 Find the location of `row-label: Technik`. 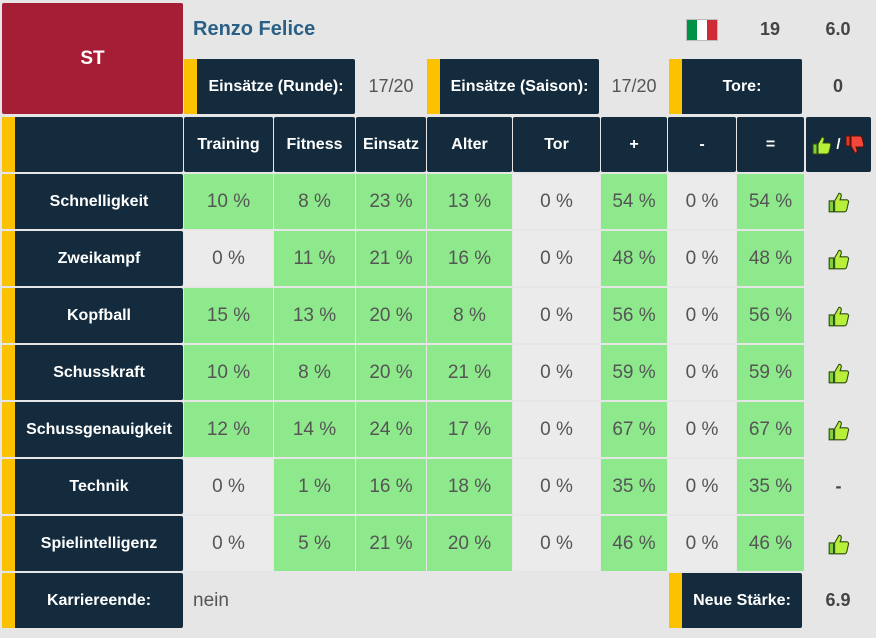

row-label: Technik is located at coordinates (92, 486).